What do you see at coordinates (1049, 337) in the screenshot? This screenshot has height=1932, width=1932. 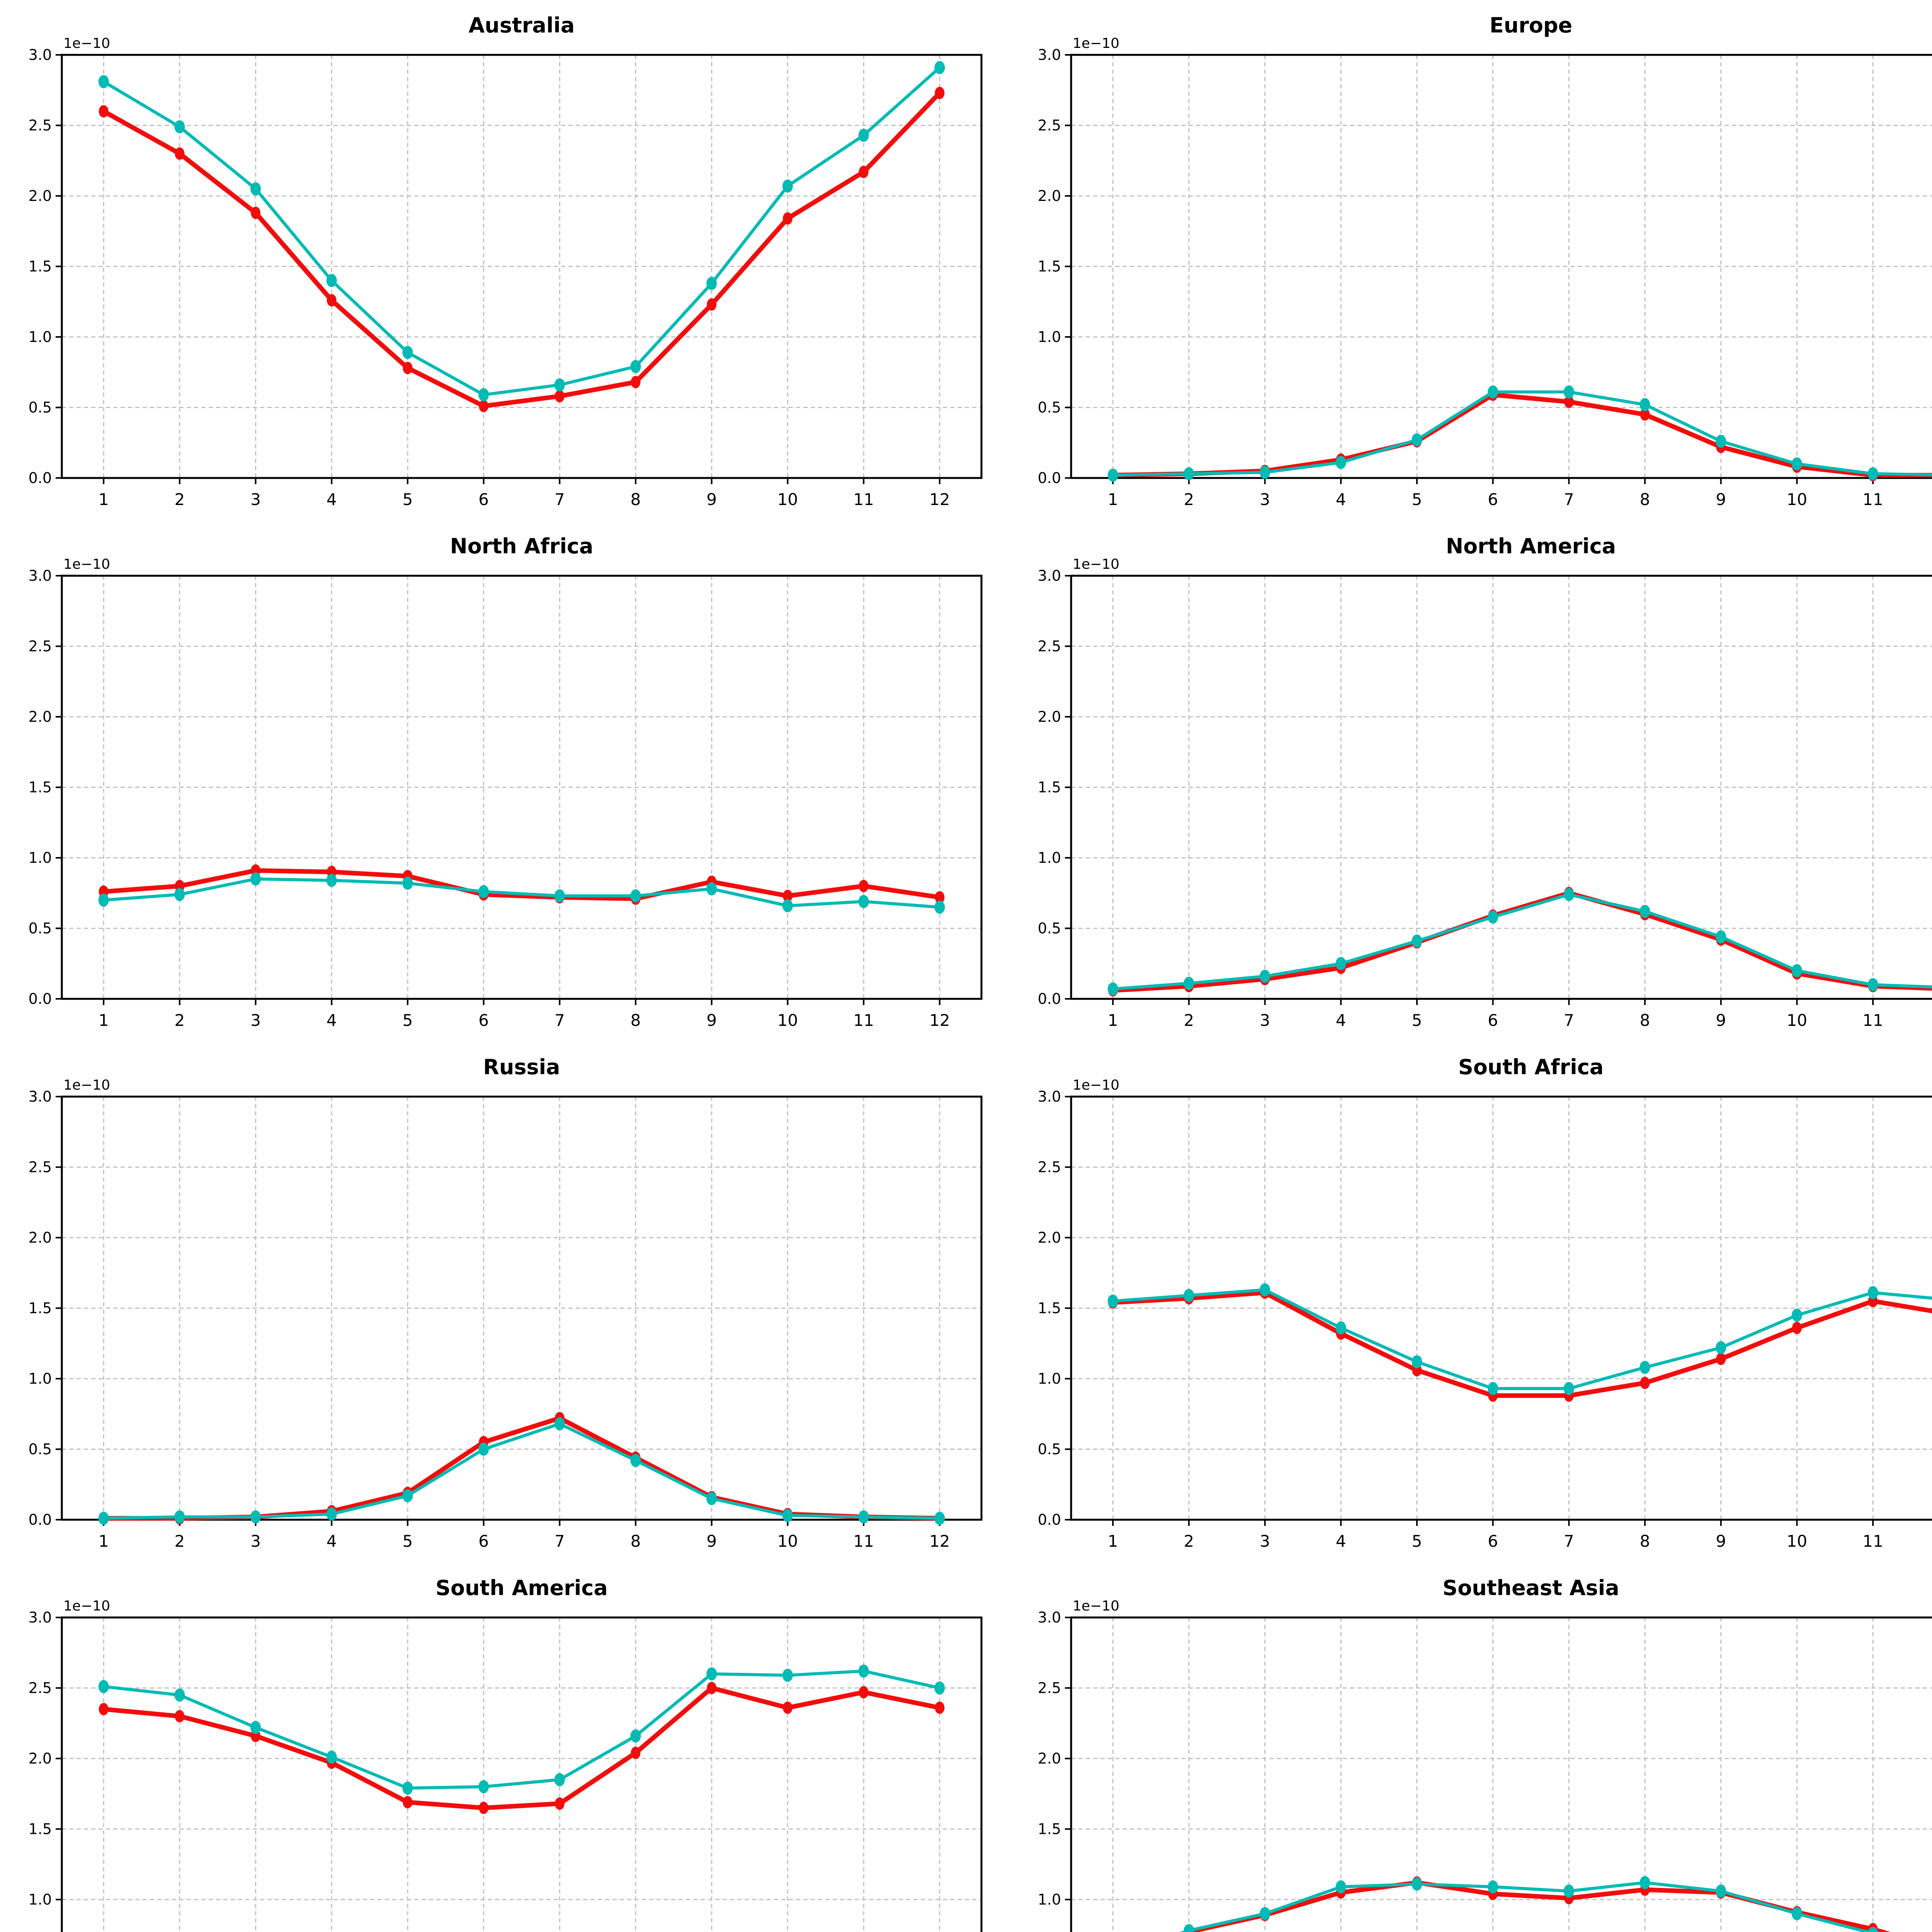 I see `y-tick-label: 1.0` at bounding box center [1049, 337].